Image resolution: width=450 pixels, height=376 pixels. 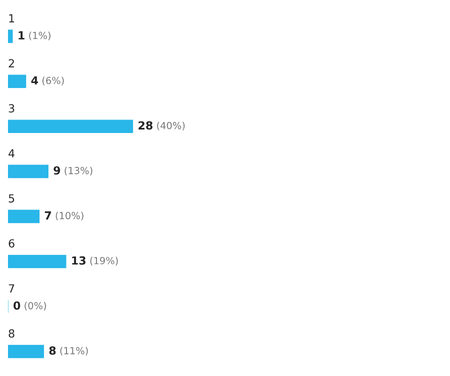 I want to click on y-tick-label: 4, so click(x=11, y=153).